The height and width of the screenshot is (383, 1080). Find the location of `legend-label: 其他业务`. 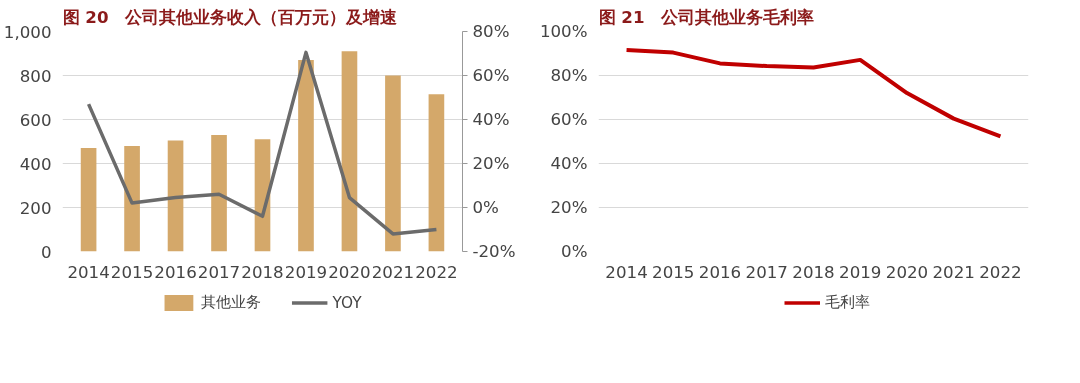

legend-label: 其他业务 is located at coordinates (231, 302).